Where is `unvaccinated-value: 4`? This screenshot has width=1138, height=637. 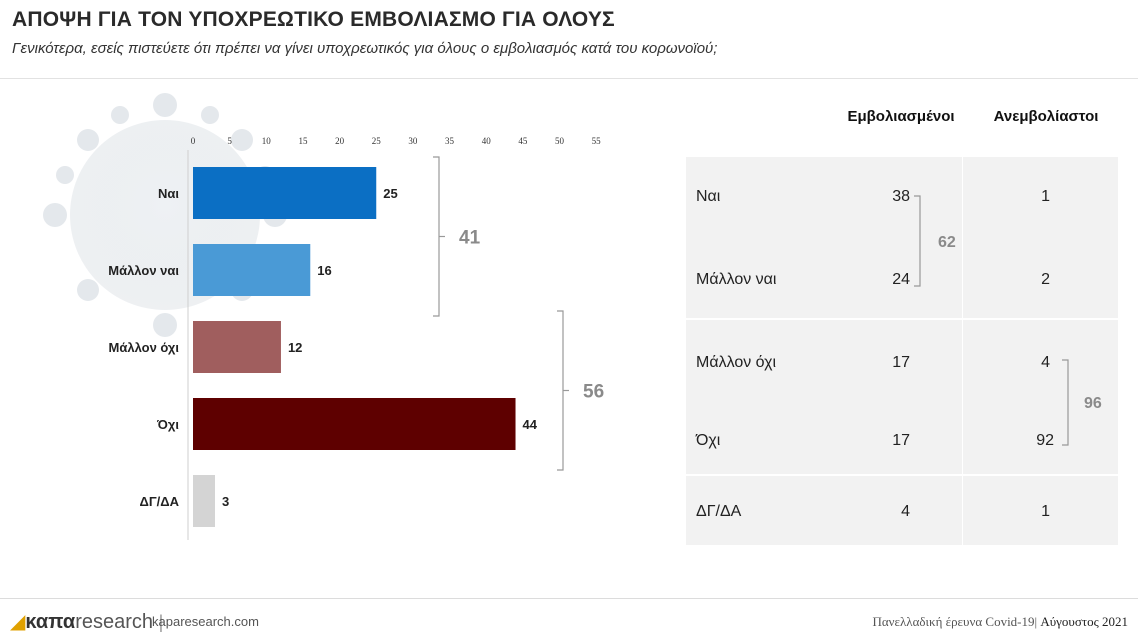
unvaccinated-value: 4 is located at coordinates (1045, 362).